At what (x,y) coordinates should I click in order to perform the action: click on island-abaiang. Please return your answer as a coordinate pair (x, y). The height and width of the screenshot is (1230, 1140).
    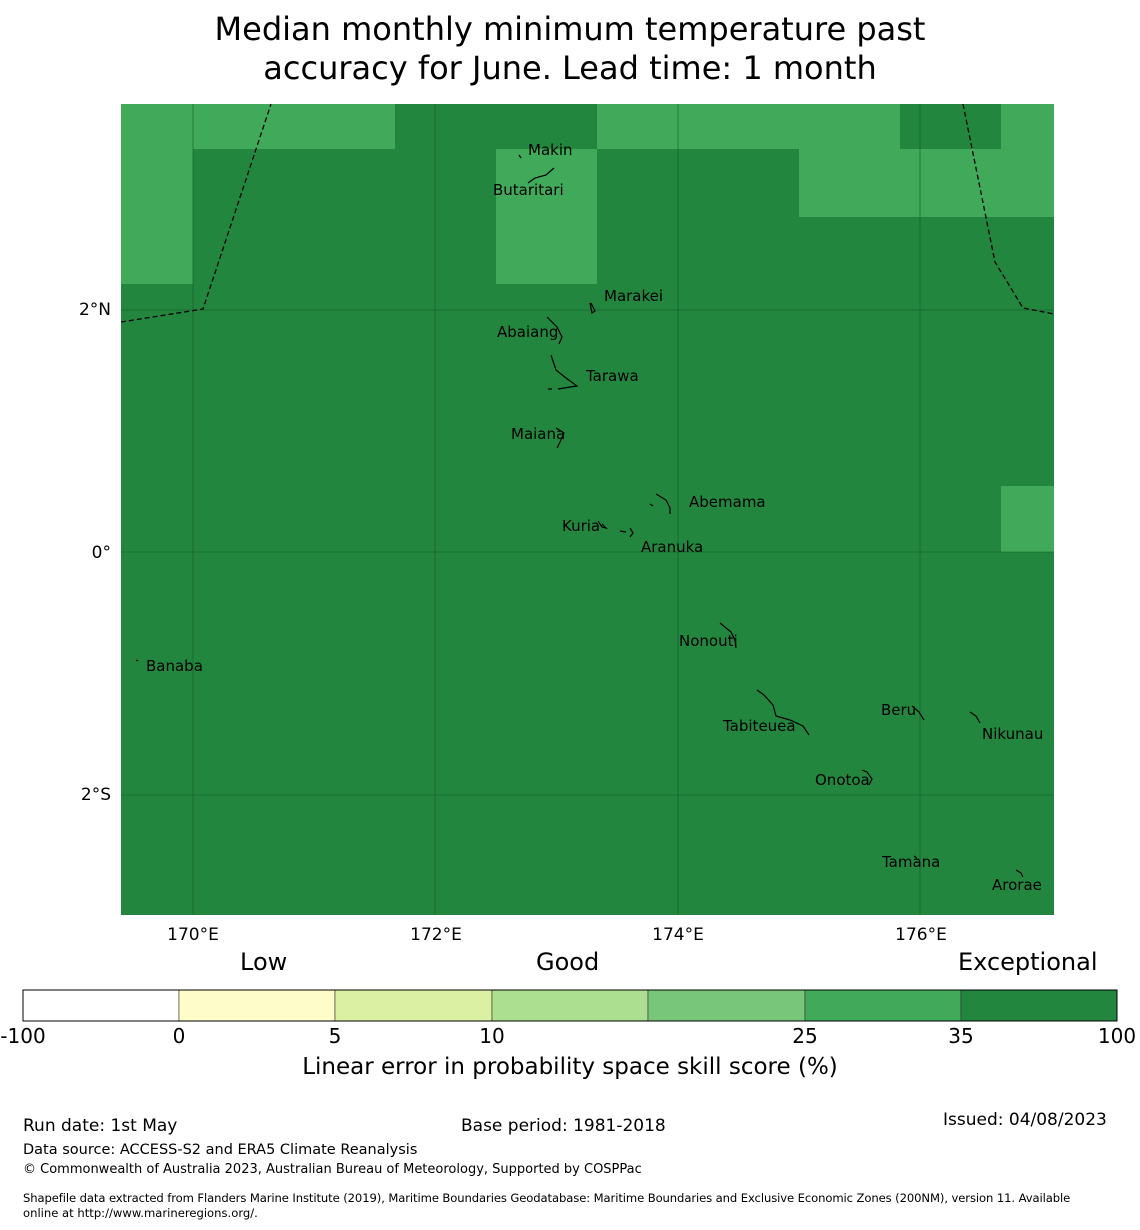
    Looking at the image, I should click on (554, 330).